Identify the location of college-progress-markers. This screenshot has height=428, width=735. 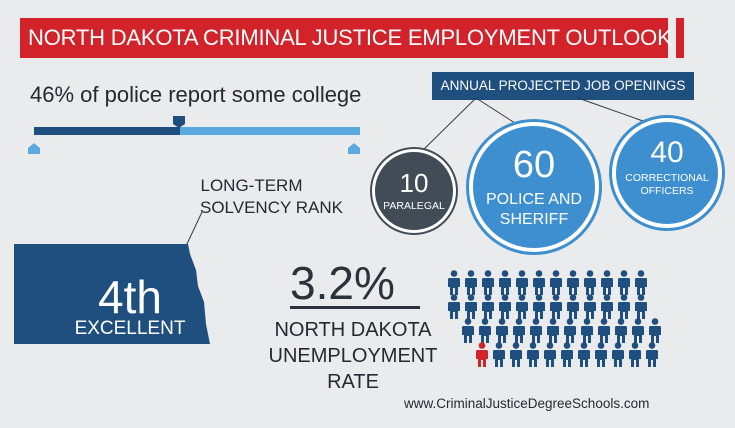
(194, 135).